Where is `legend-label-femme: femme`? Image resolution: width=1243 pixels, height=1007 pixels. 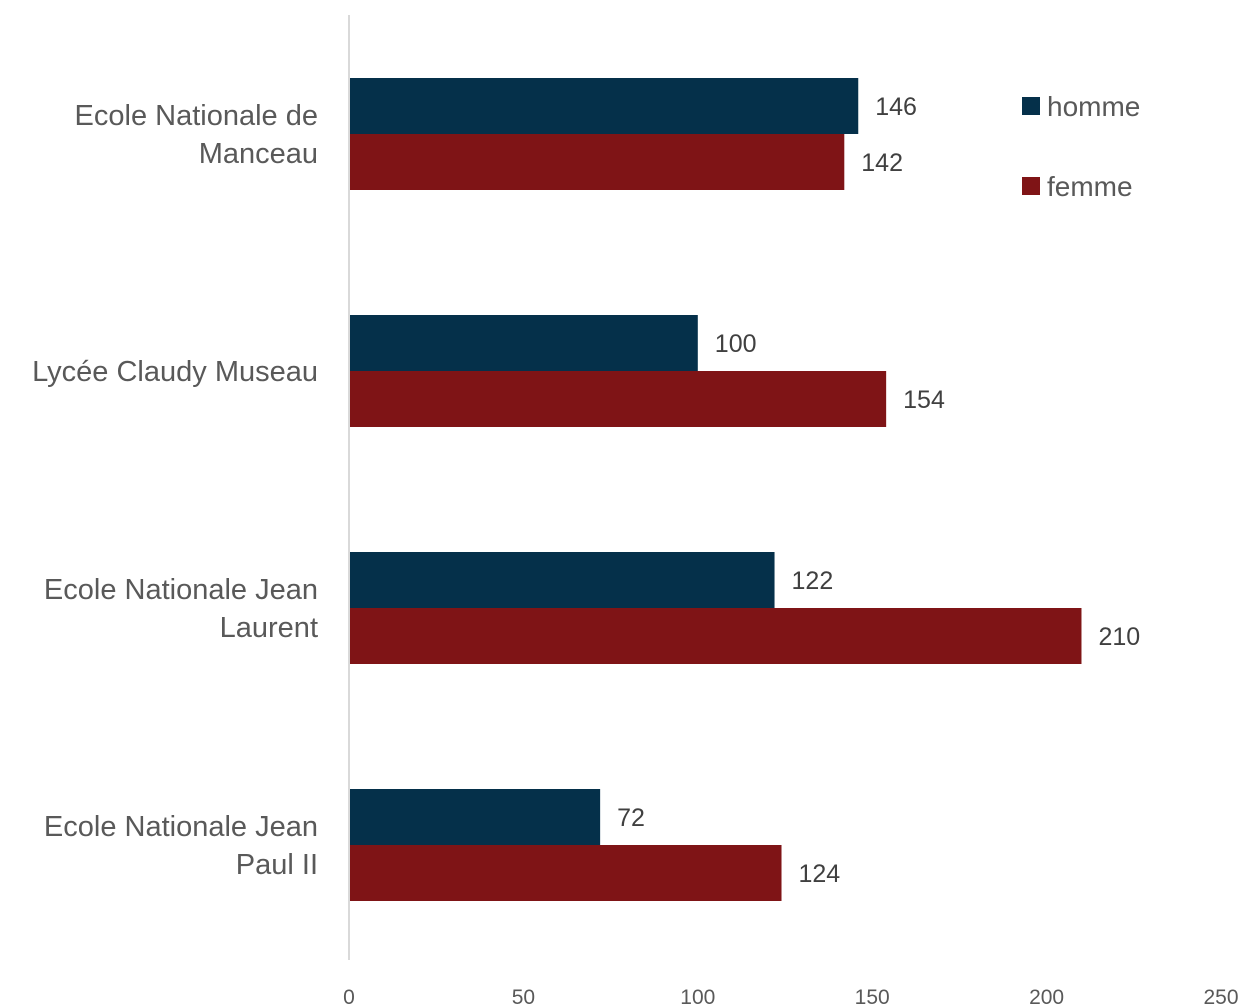 legend-label-femme: femme is located at coordinates (1090, 186).